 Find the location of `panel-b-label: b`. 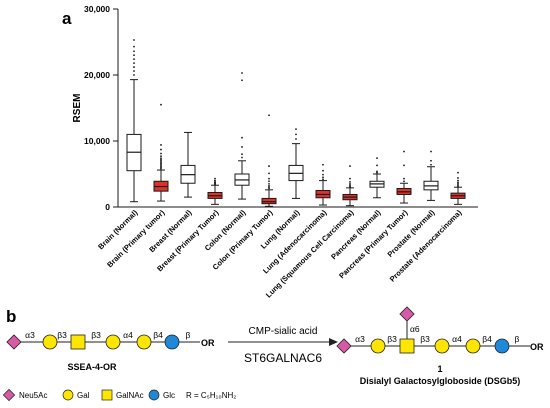

panel-b-label: b is located at coordinates (11, 316).